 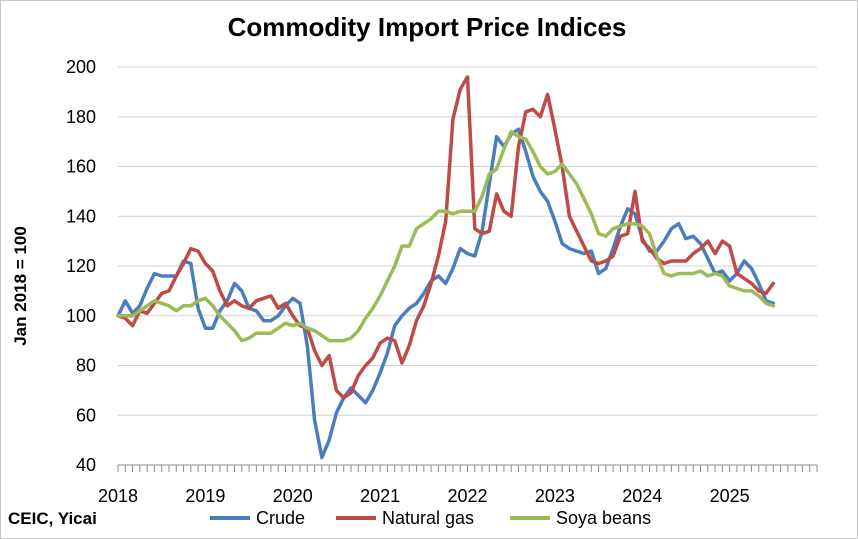 I want to click on legend-label-natural-gas: Natural gas, so click(x=428, y=518).